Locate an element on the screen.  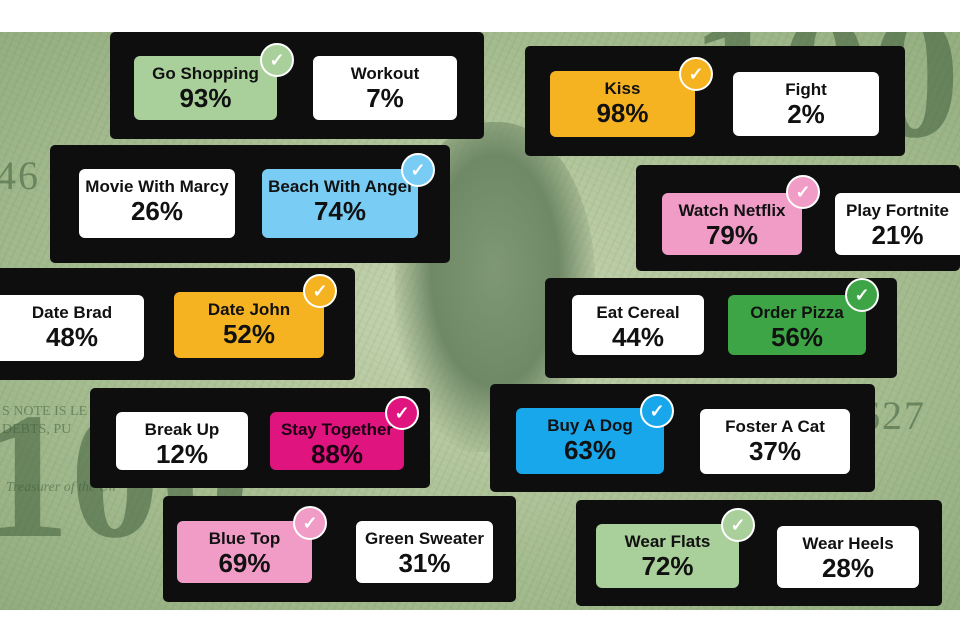
option-label: Green Sweater is located at coordinates (424, 538).